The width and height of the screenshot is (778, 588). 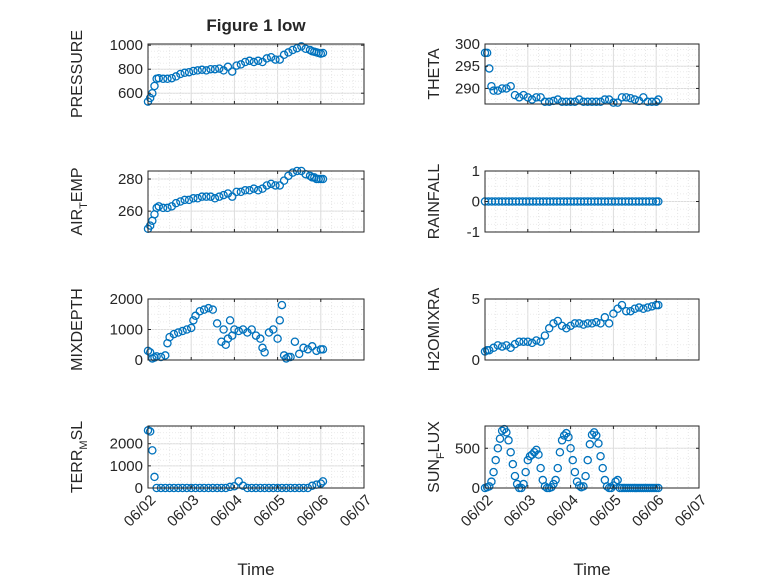 I want to click on y-axis-label: AIRTEMP, so click(x=79, y=201).